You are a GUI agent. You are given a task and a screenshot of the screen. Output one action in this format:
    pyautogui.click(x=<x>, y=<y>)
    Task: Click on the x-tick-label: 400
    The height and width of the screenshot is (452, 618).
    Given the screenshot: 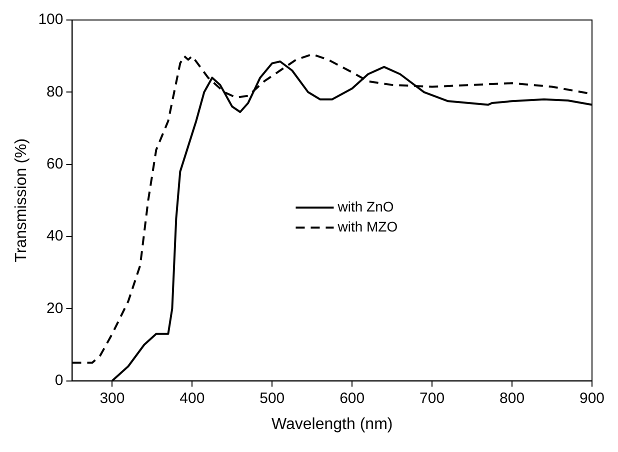 What is the action you would take?
    pyautogui.click(x=192, y=398)
    